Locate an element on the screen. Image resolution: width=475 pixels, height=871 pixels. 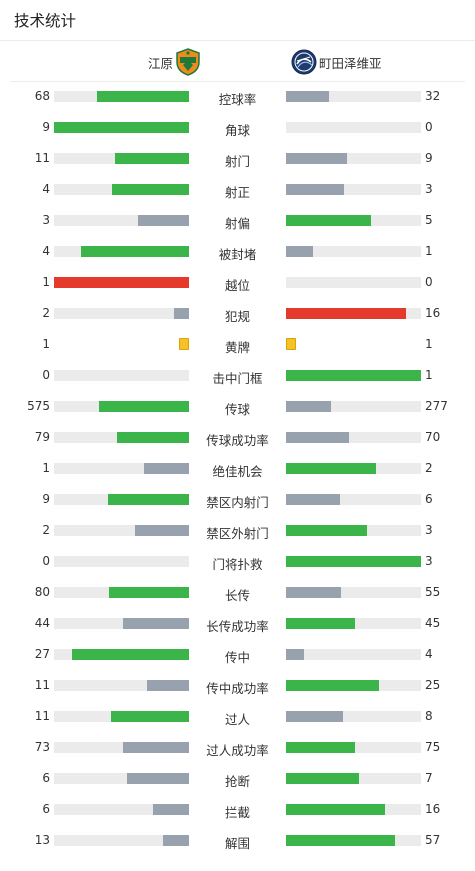
stat-label: 传中 is located at coordinates (237, 657).